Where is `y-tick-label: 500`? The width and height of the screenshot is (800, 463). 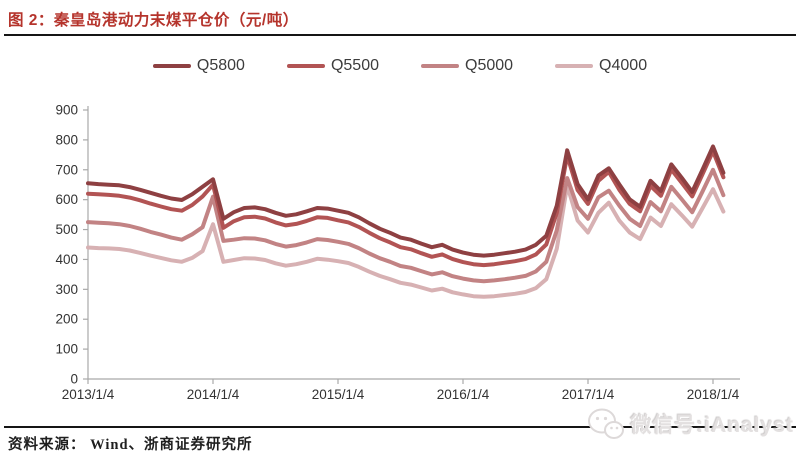 y-tick-label: 500 is located at coordinates (66, 229).